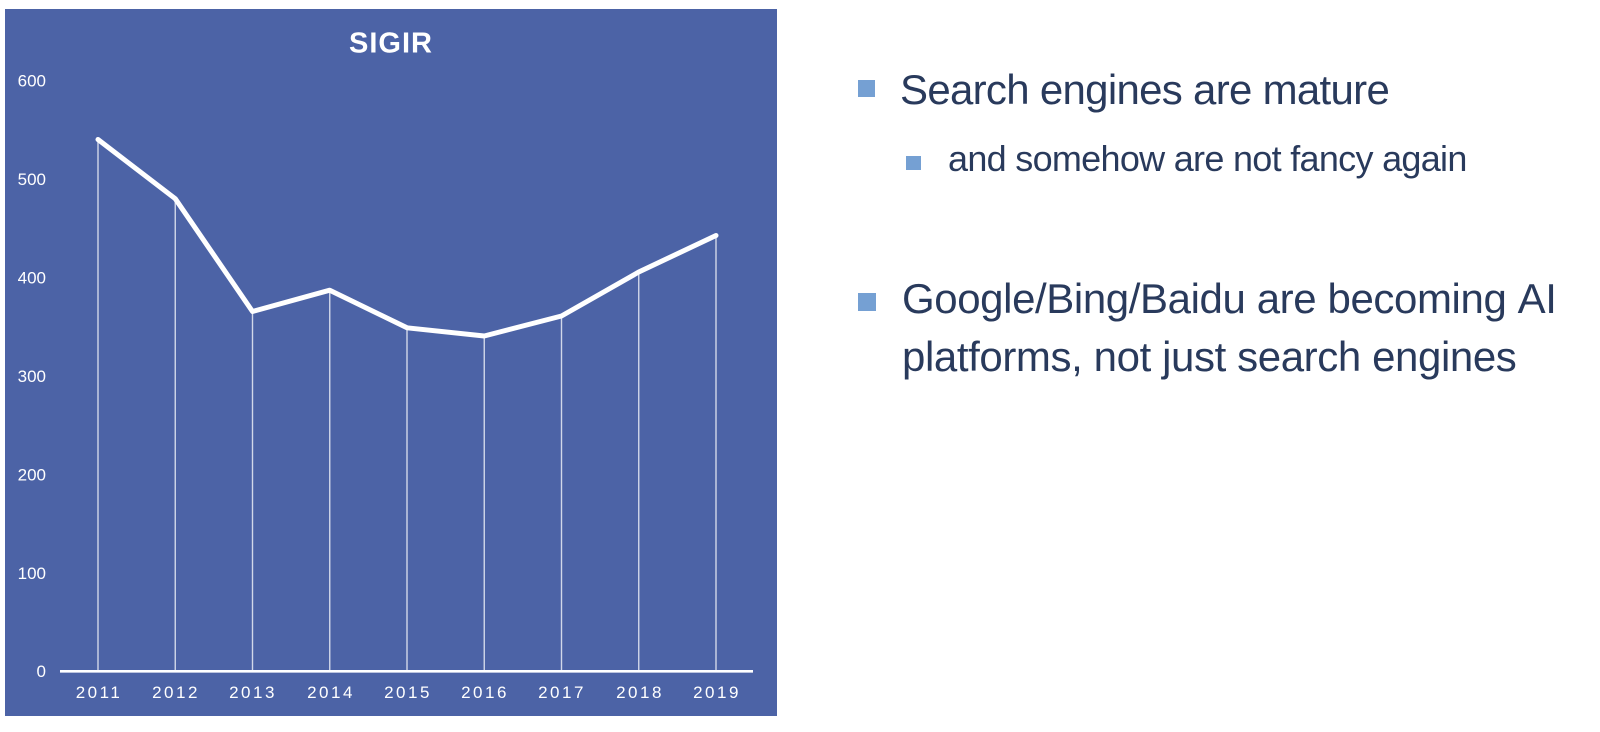 This screenshot has height=732, width=1600. Describe the element at coordinates (176, 692) in the screenshot. I see `svg-text: 2012` at that location.